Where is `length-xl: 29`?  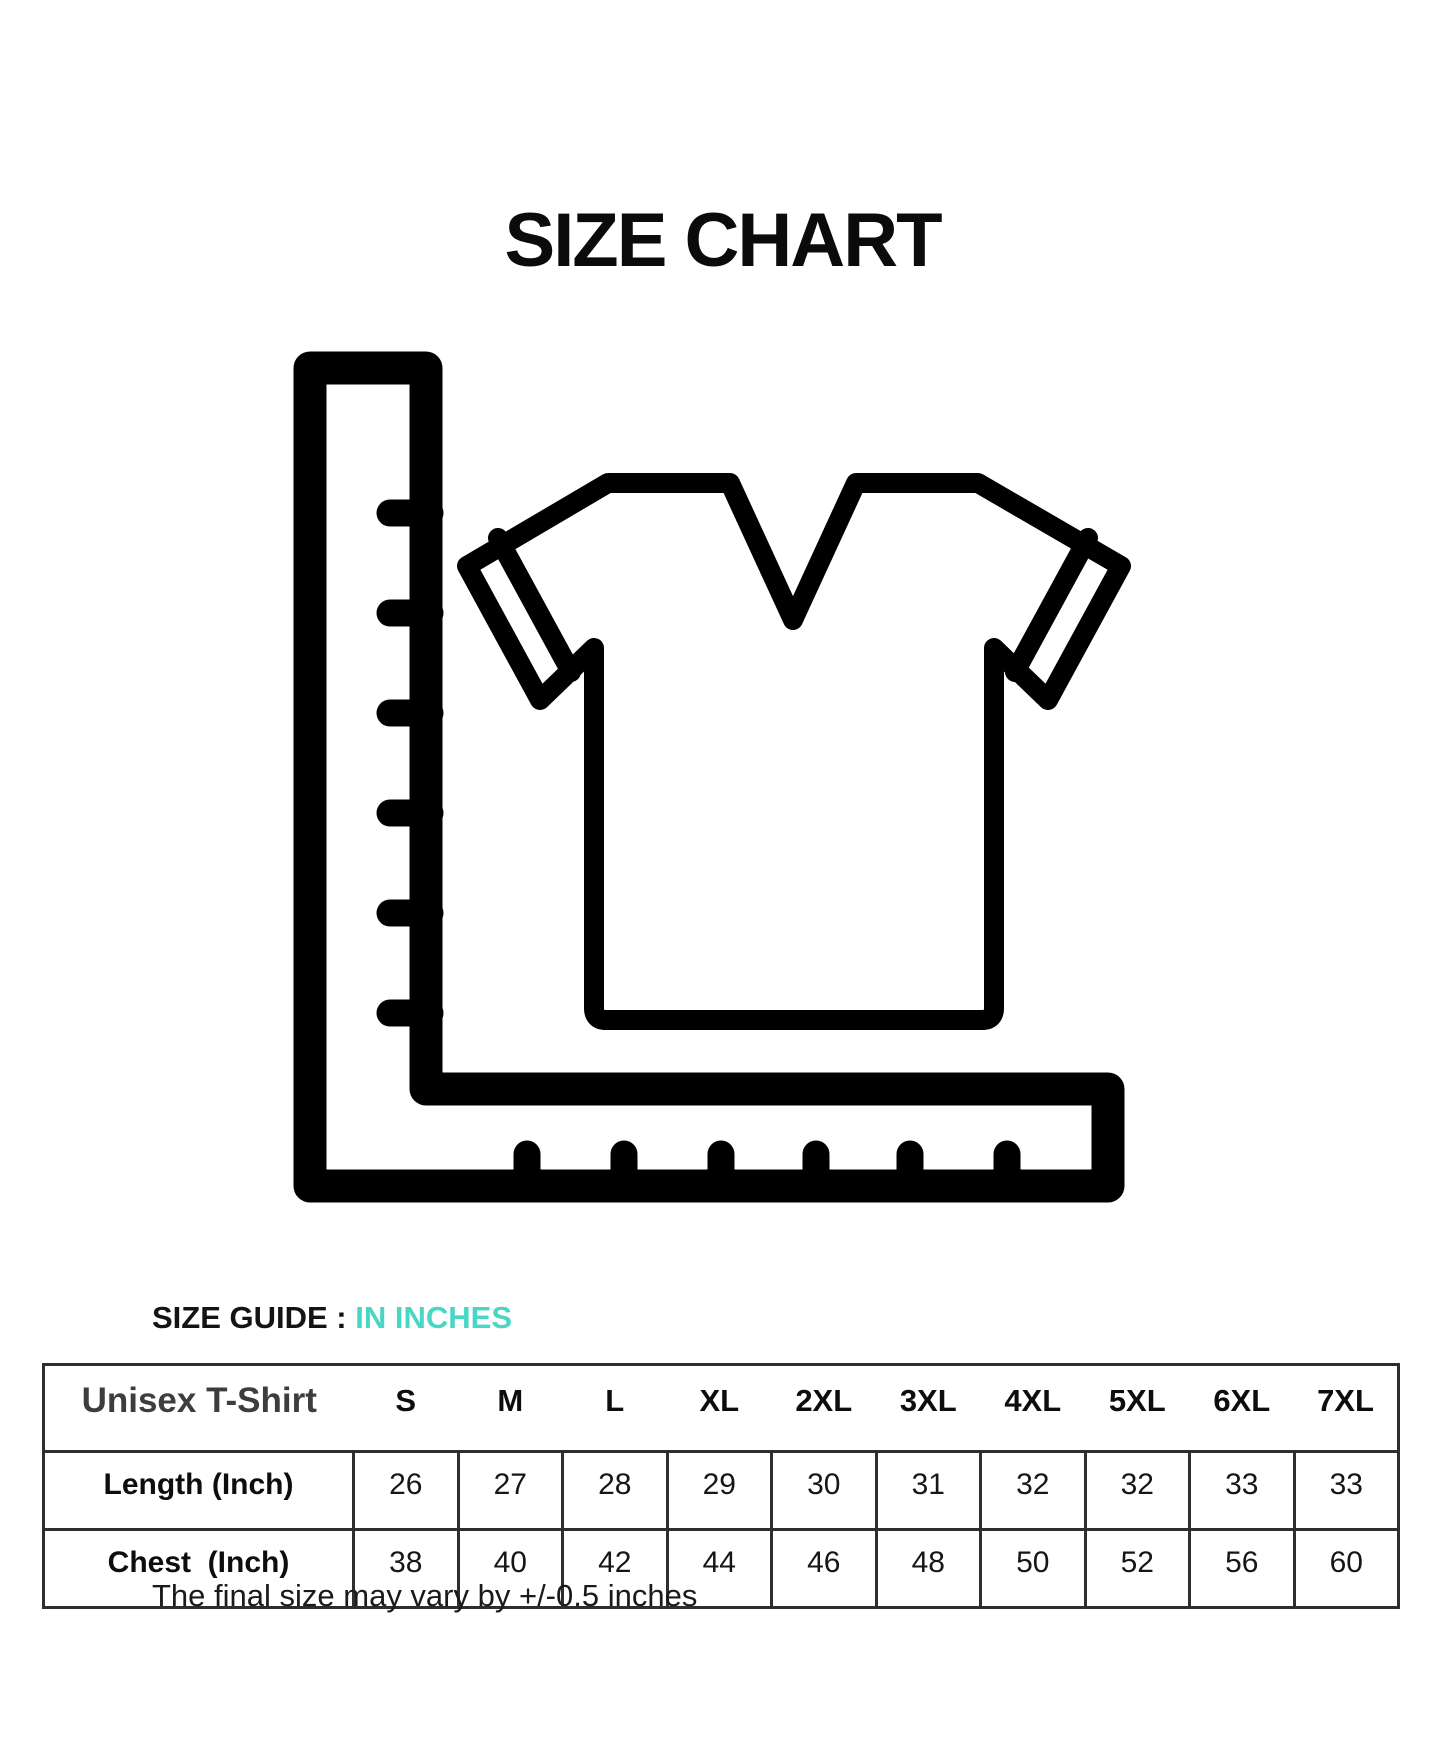 length-xl: 29 is located at coordinates (719, 1490).